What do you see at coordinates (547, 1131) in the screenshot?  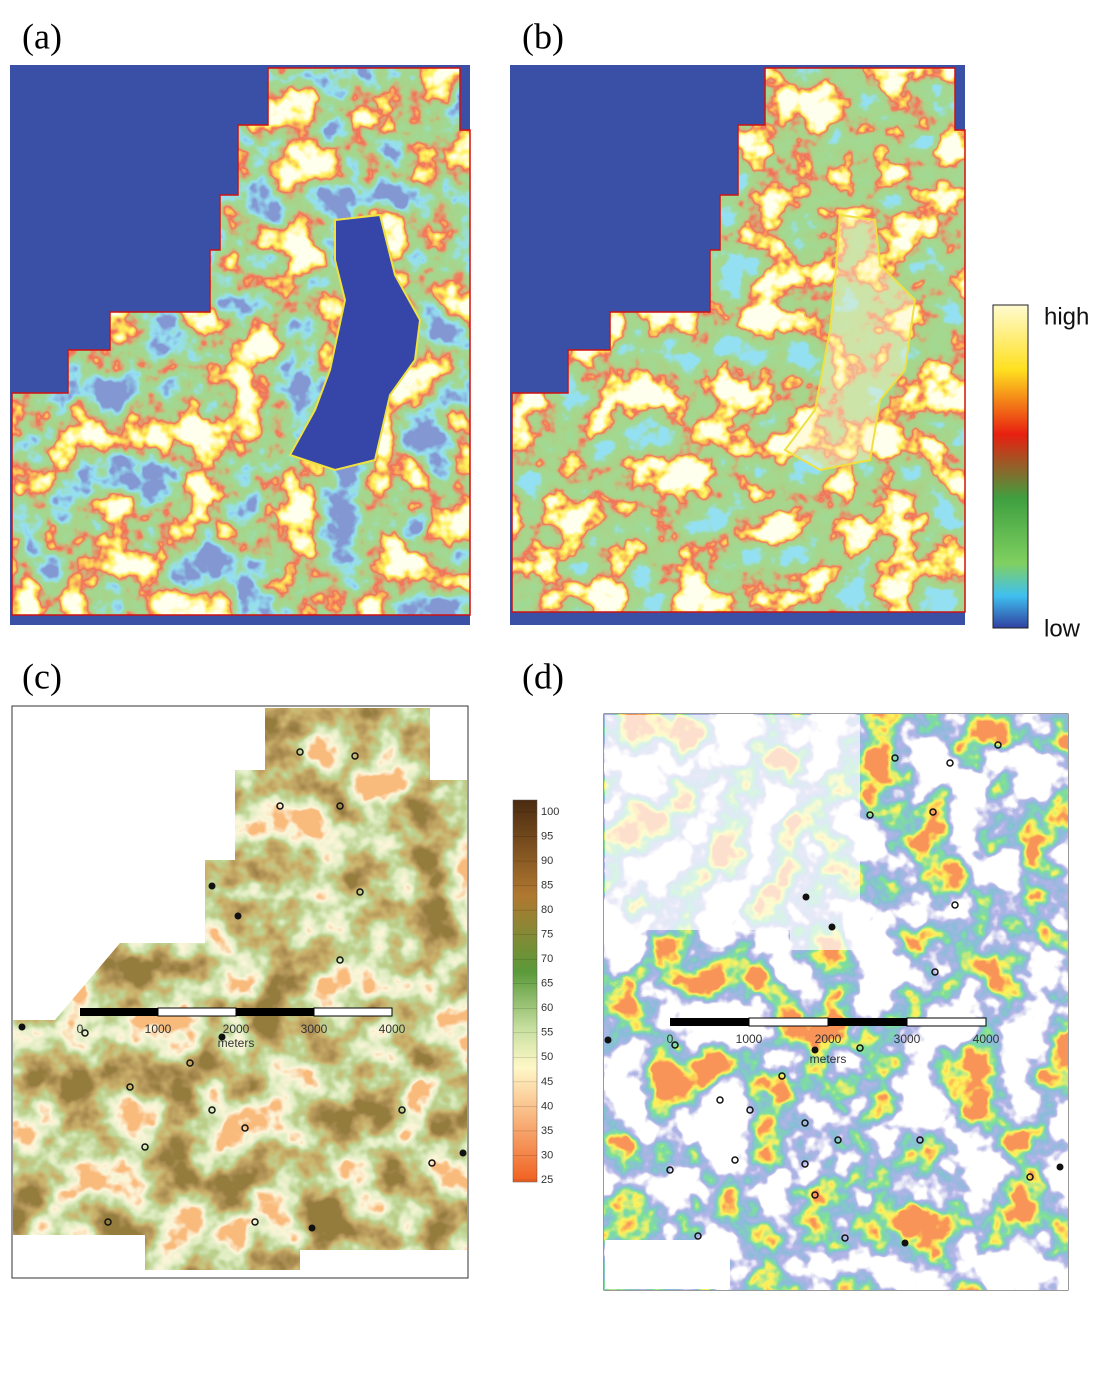 I see `colorbar-tick-label: 35` at bounding box center [547, 1131].